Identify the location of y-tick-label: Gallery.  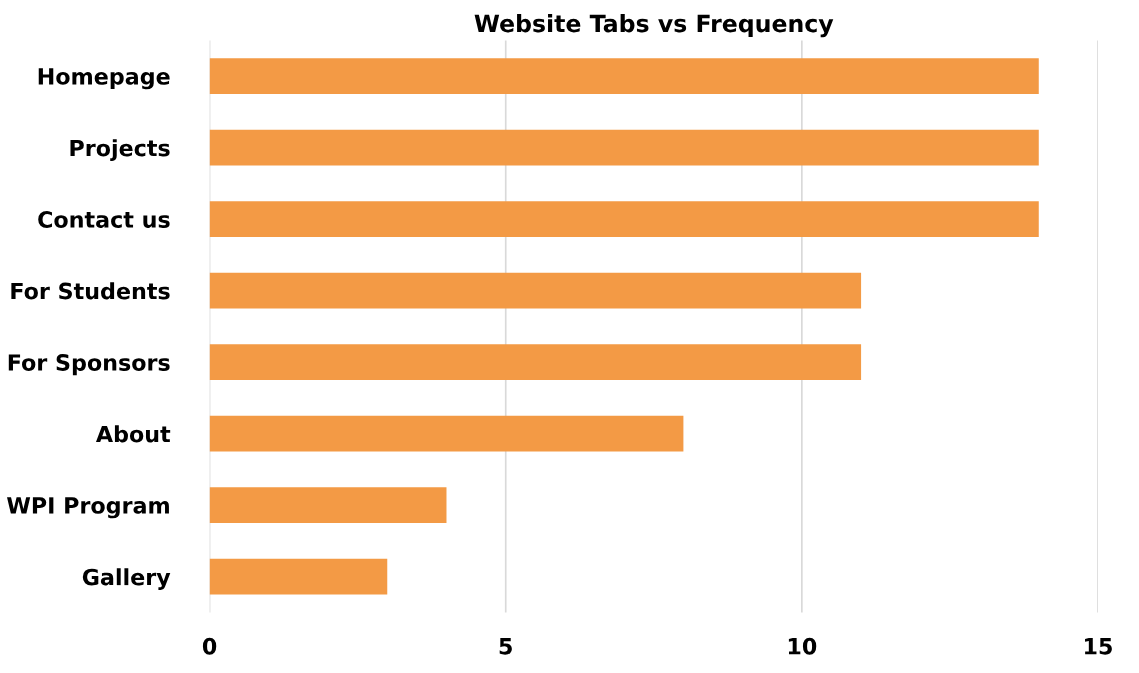
(126, 579).